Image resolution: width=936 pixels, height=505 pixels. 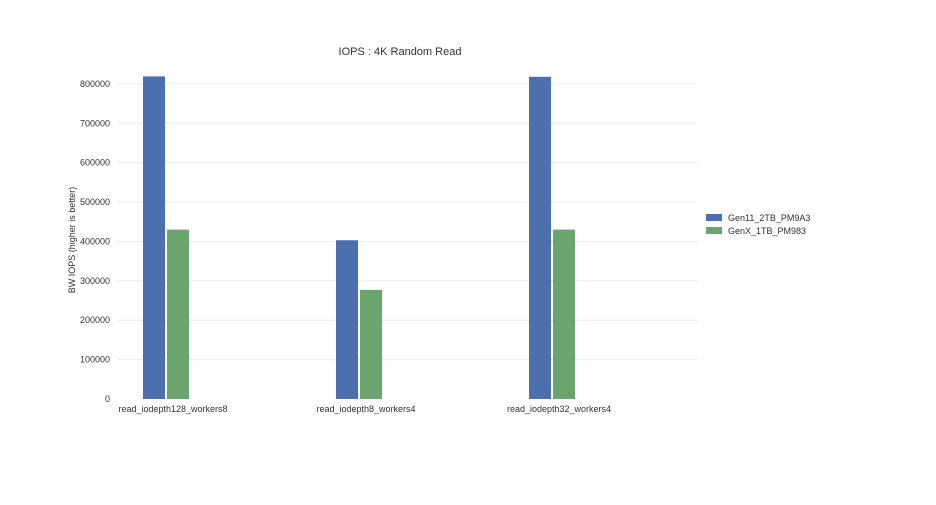 What do you see at coordinates (758, 224) in the screenshot?
I see `legend: Gen11_2TB_PM9A3 GenX_1TB_PM983` at bounding box center [758, 224].